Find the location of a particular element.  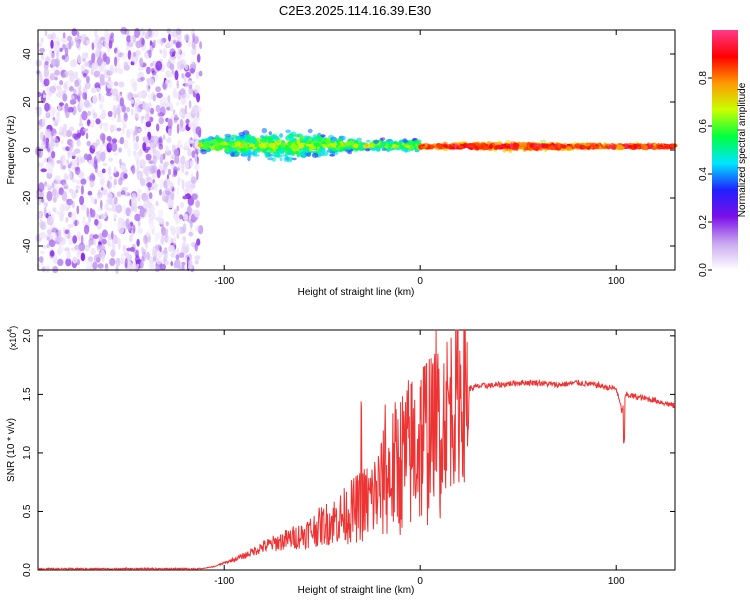

spectrogram-x-tick-label: -100 is located at coordinates (224, 281).